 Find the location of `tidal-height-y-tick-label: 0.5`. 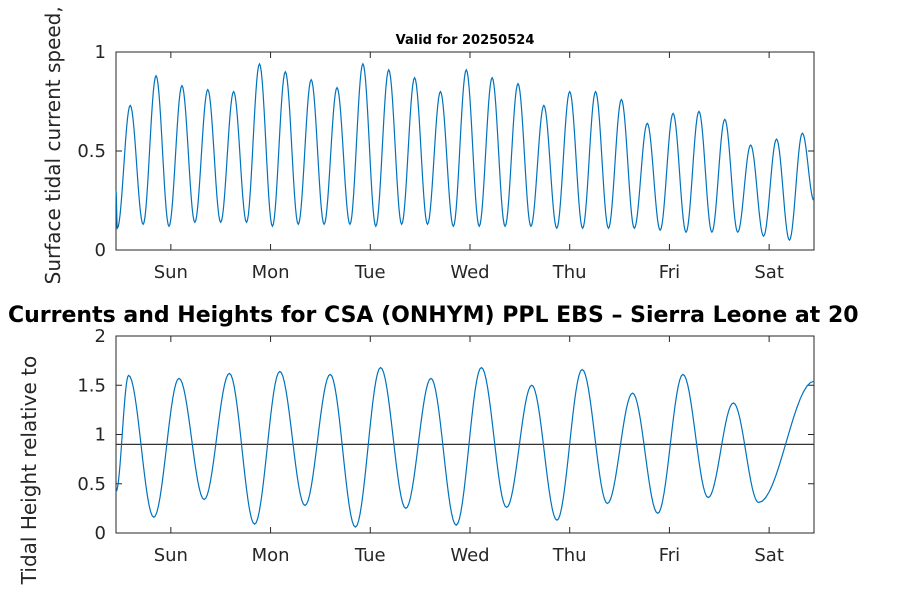

tidal-height-y-tick-label: 0.5 is located at coordinates (91, 484).